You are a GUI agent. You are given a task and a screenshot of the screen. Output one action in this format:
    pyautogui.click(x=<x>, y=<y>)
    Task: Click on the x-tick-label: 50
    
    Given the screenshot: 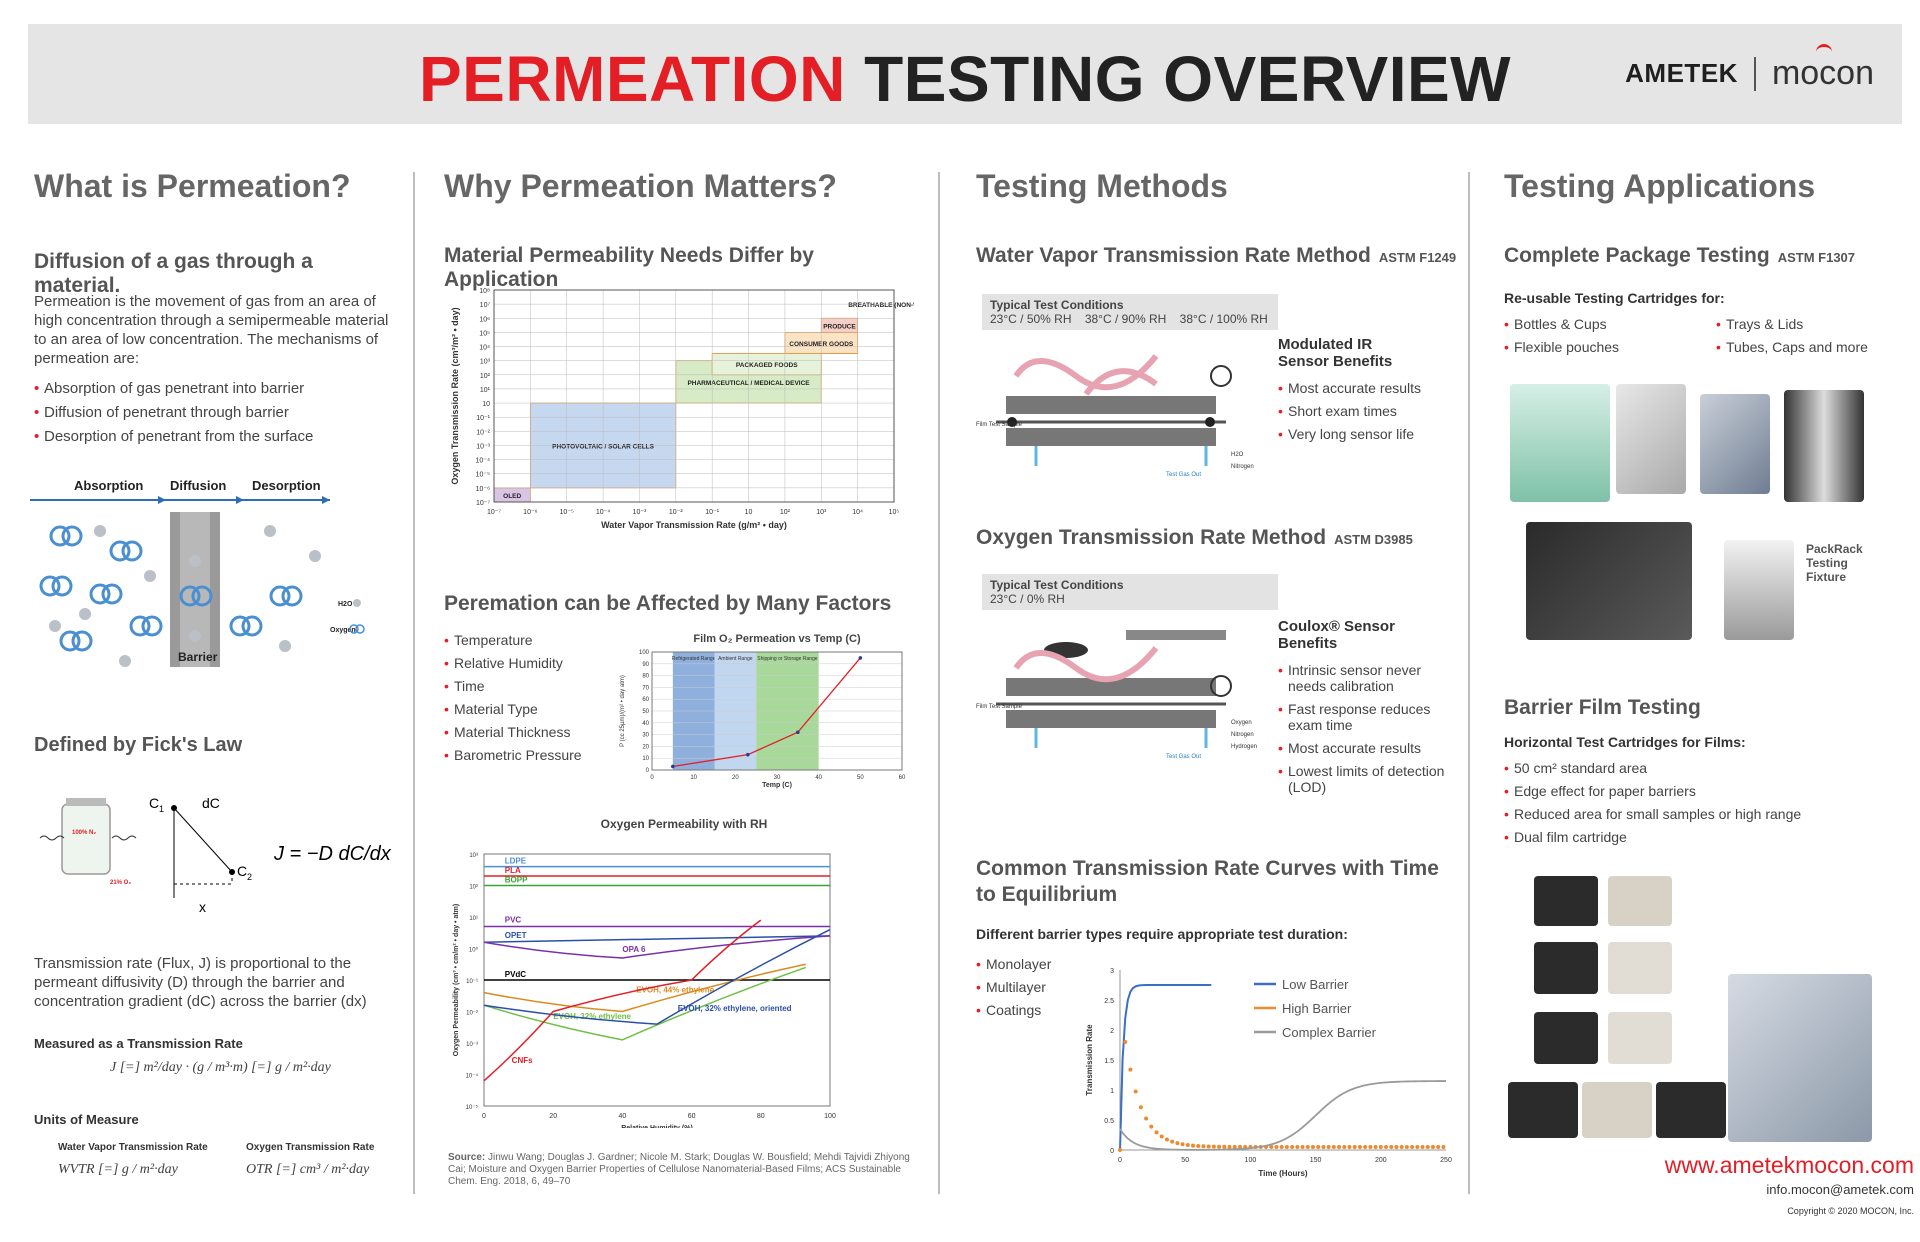 What is the action you would take?
    pyautogui.click(x=860, y=778)
    